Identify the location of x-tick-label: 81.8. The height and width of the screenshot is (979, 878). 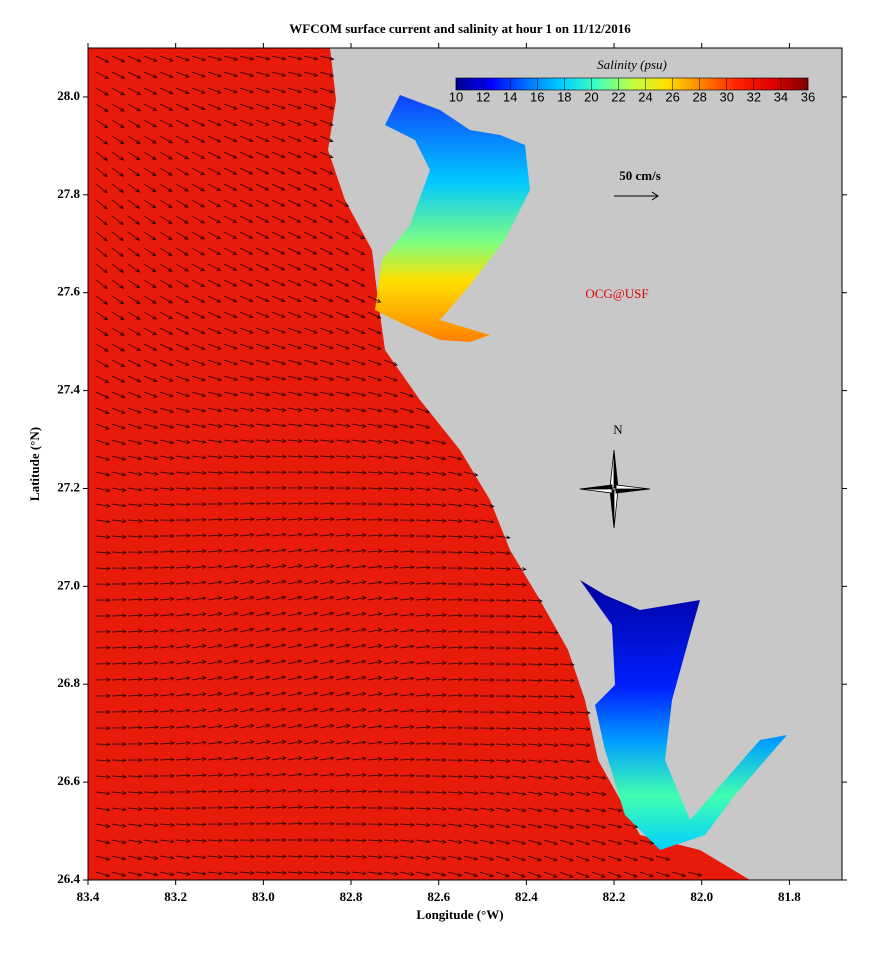
(789, 896).